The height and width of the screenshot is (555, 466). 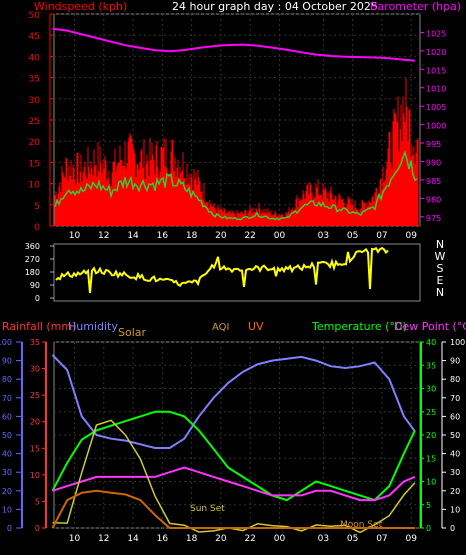 I want to click on tick-label: 1010, so click(x=436, y=89).